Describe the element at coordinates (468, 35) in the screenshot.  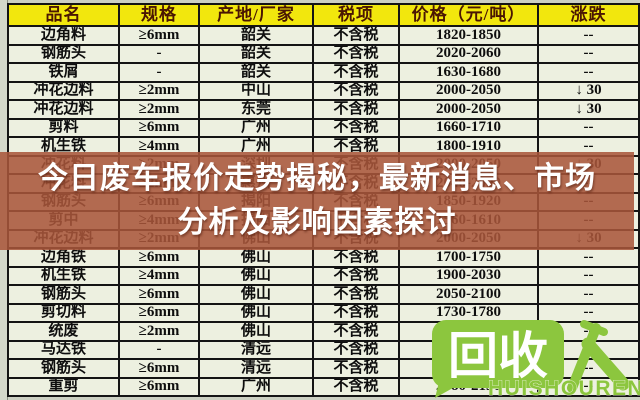
I see `table-cell: 1820-1850` at that location.